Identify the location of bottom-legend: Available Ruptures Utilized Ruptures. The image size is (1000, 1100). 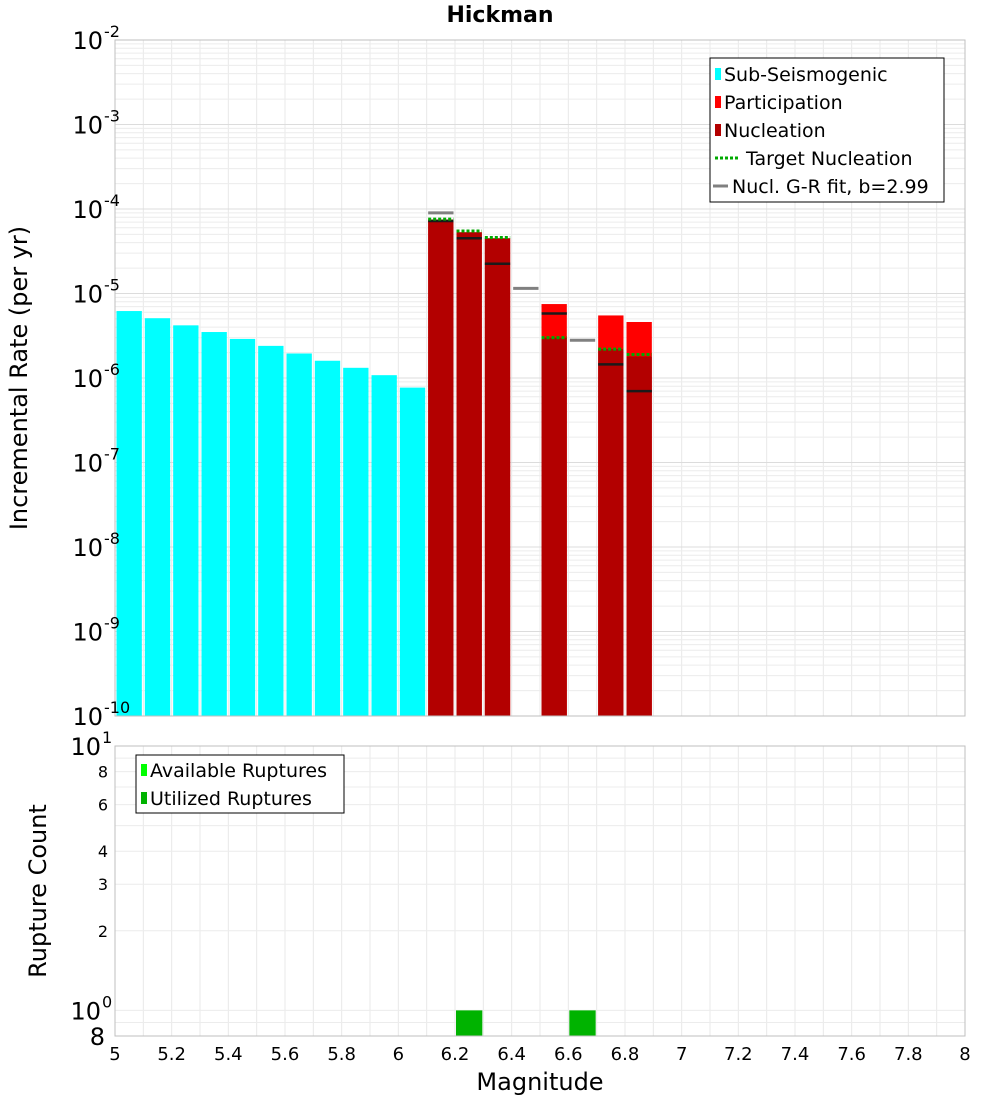
(240, 784).